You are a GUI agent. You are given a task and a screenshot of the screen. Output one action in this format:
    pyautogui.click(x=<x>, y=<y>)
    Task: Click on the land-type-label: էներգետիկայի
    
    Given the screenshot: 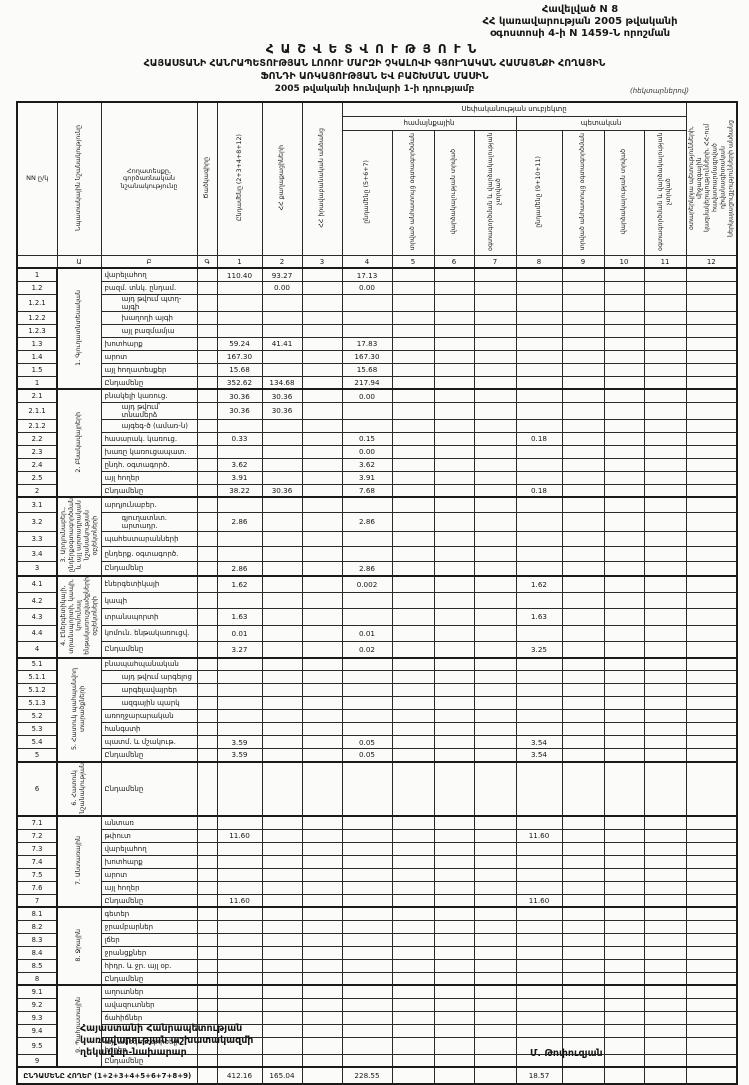 What is the action you would take?
    pyautogui.click(x=149, y=583)
    